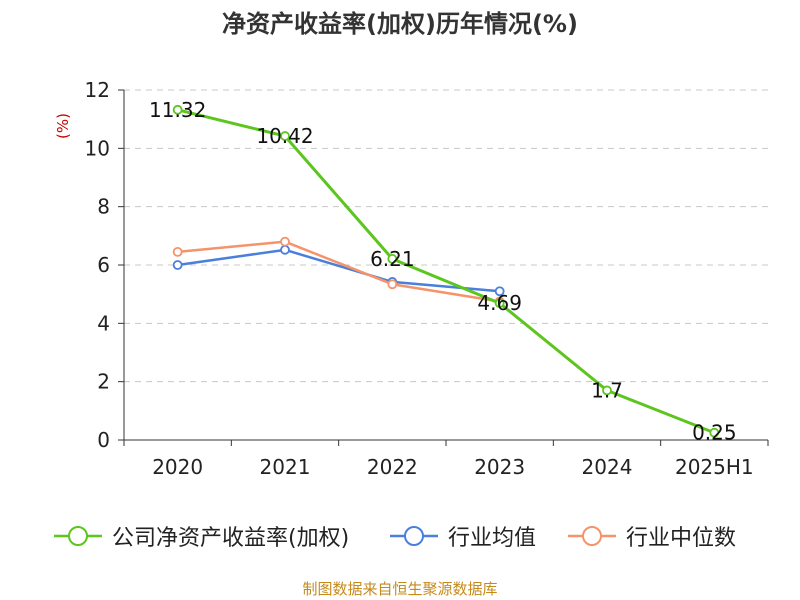  I want to click on x-tick-label: 2024, so click(607, 467).